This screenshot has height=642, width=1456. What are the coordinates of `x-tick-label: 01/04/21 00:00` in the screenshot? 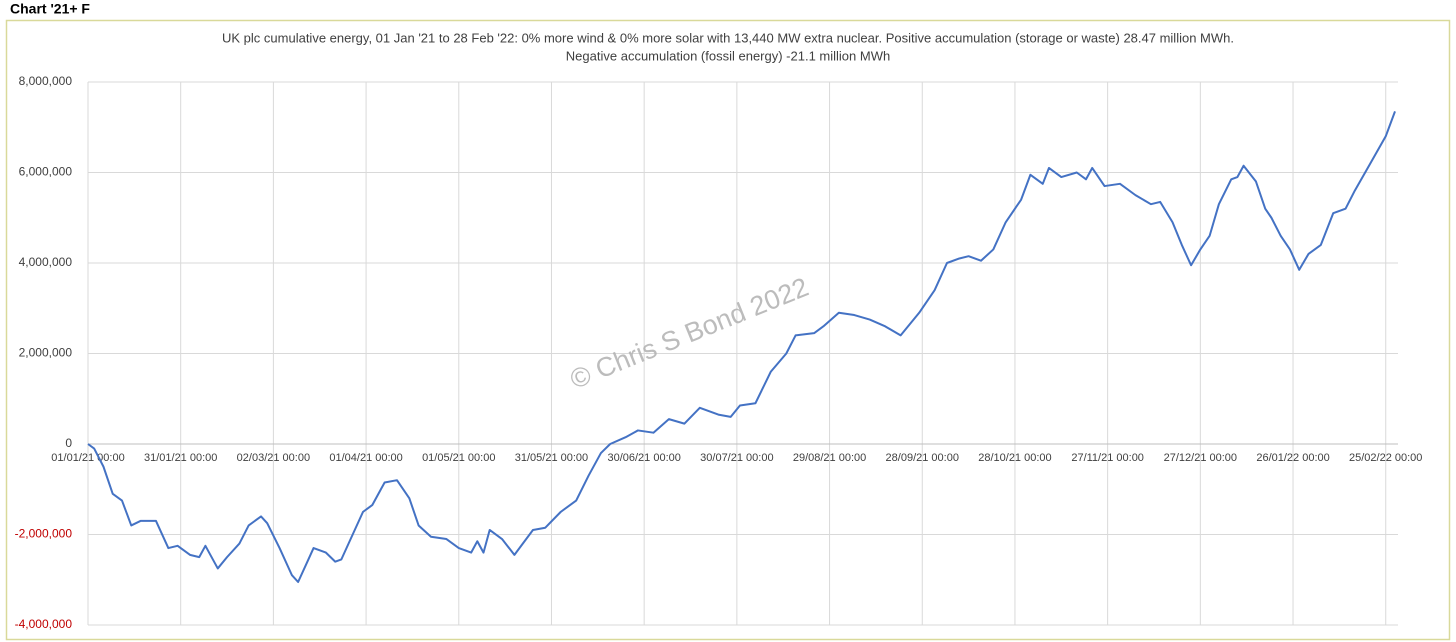 It's located at (365, 458).